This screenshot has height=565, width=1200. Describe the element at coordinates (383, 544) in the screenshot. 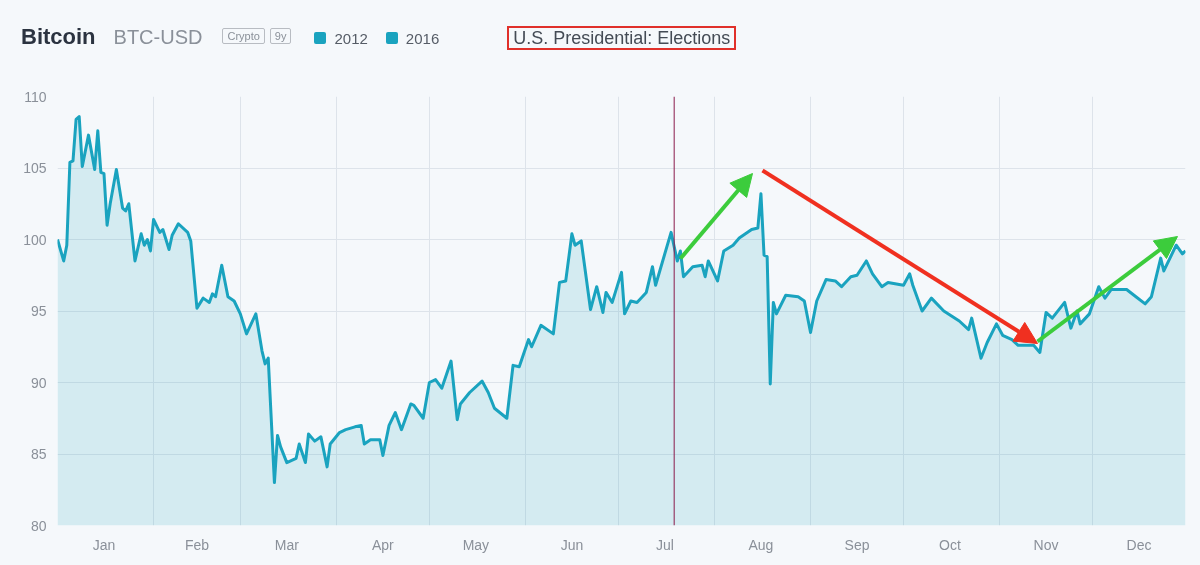

I see `x-tick-label: Apr` at that location.